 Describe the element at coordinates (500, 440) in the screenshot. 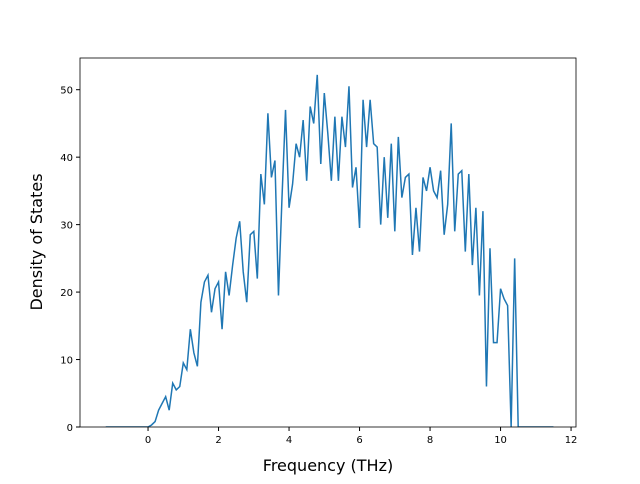

I see `x-tick-label: 10` at that location.